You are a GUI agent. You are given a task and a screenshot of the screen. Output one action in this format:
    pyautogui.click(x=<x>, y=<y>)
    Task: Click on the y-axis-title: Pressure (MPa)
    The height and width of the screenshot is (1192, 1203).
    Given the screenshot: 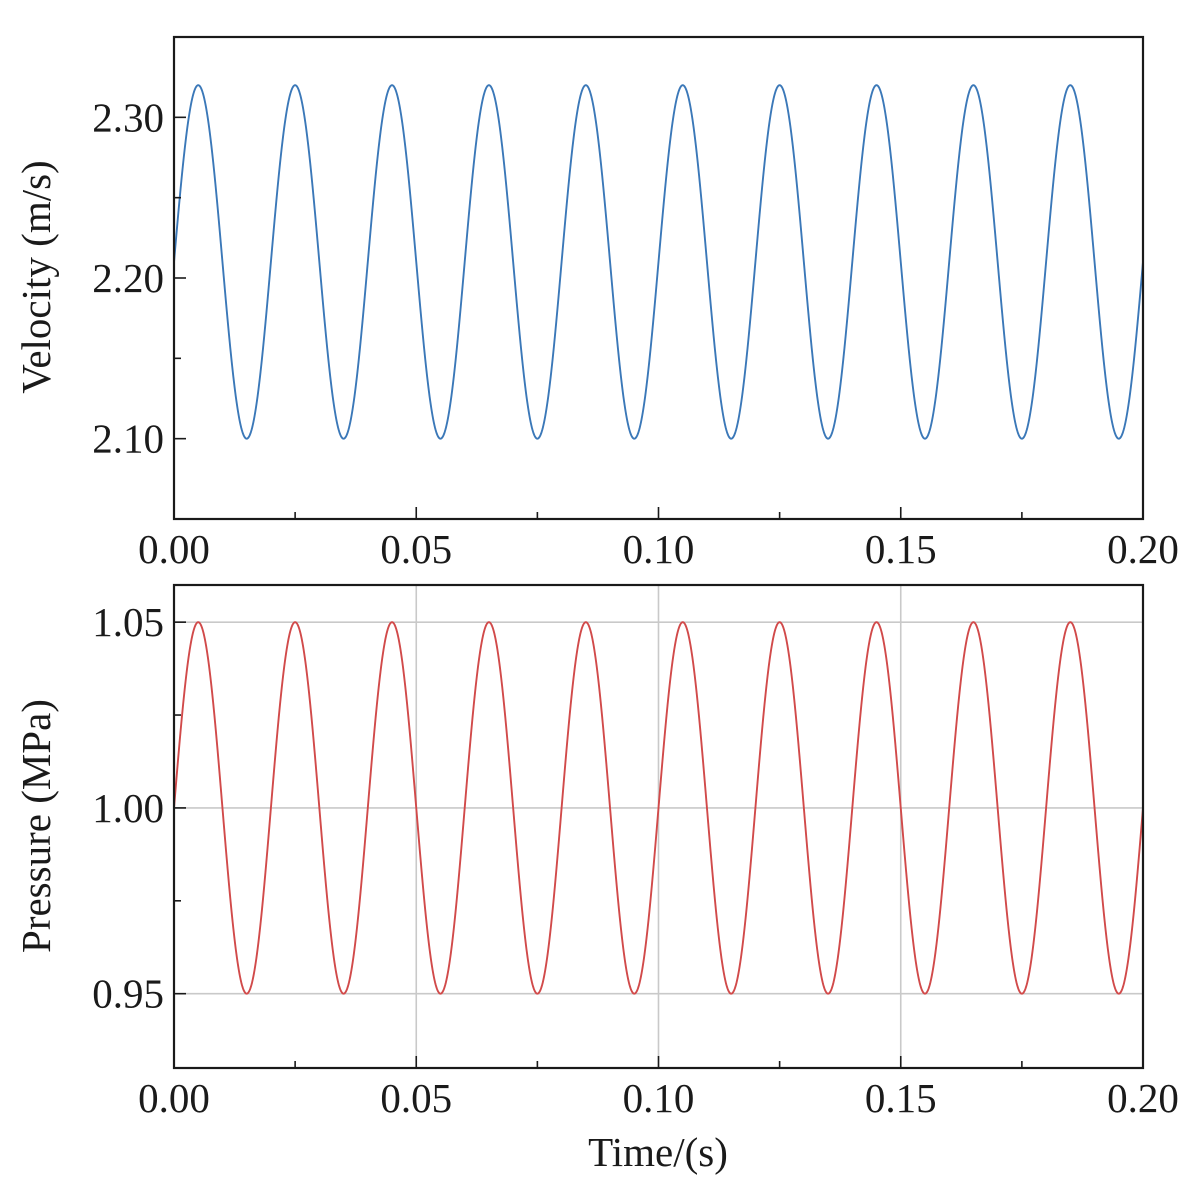 What is the action you would take?
    pyautogui.click(x=36, y=826)
    